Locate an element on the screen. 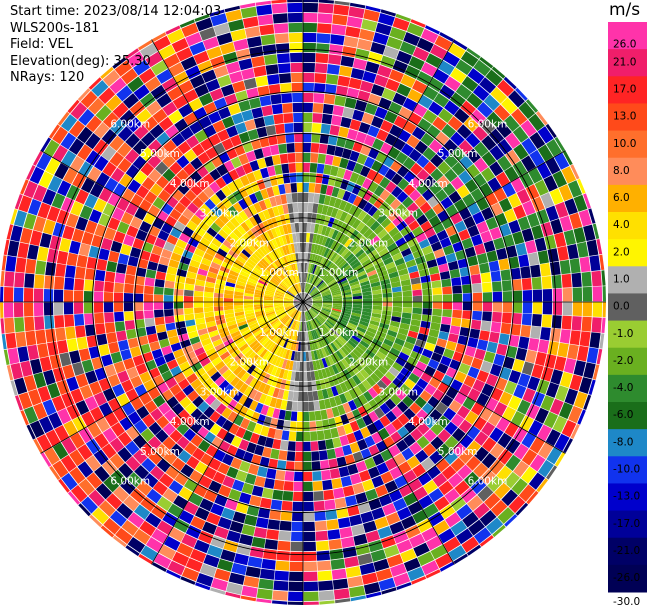 This screenshot has height=607, width=647. colorbar-tick: 21.0 is located at coordinates (624, 62).